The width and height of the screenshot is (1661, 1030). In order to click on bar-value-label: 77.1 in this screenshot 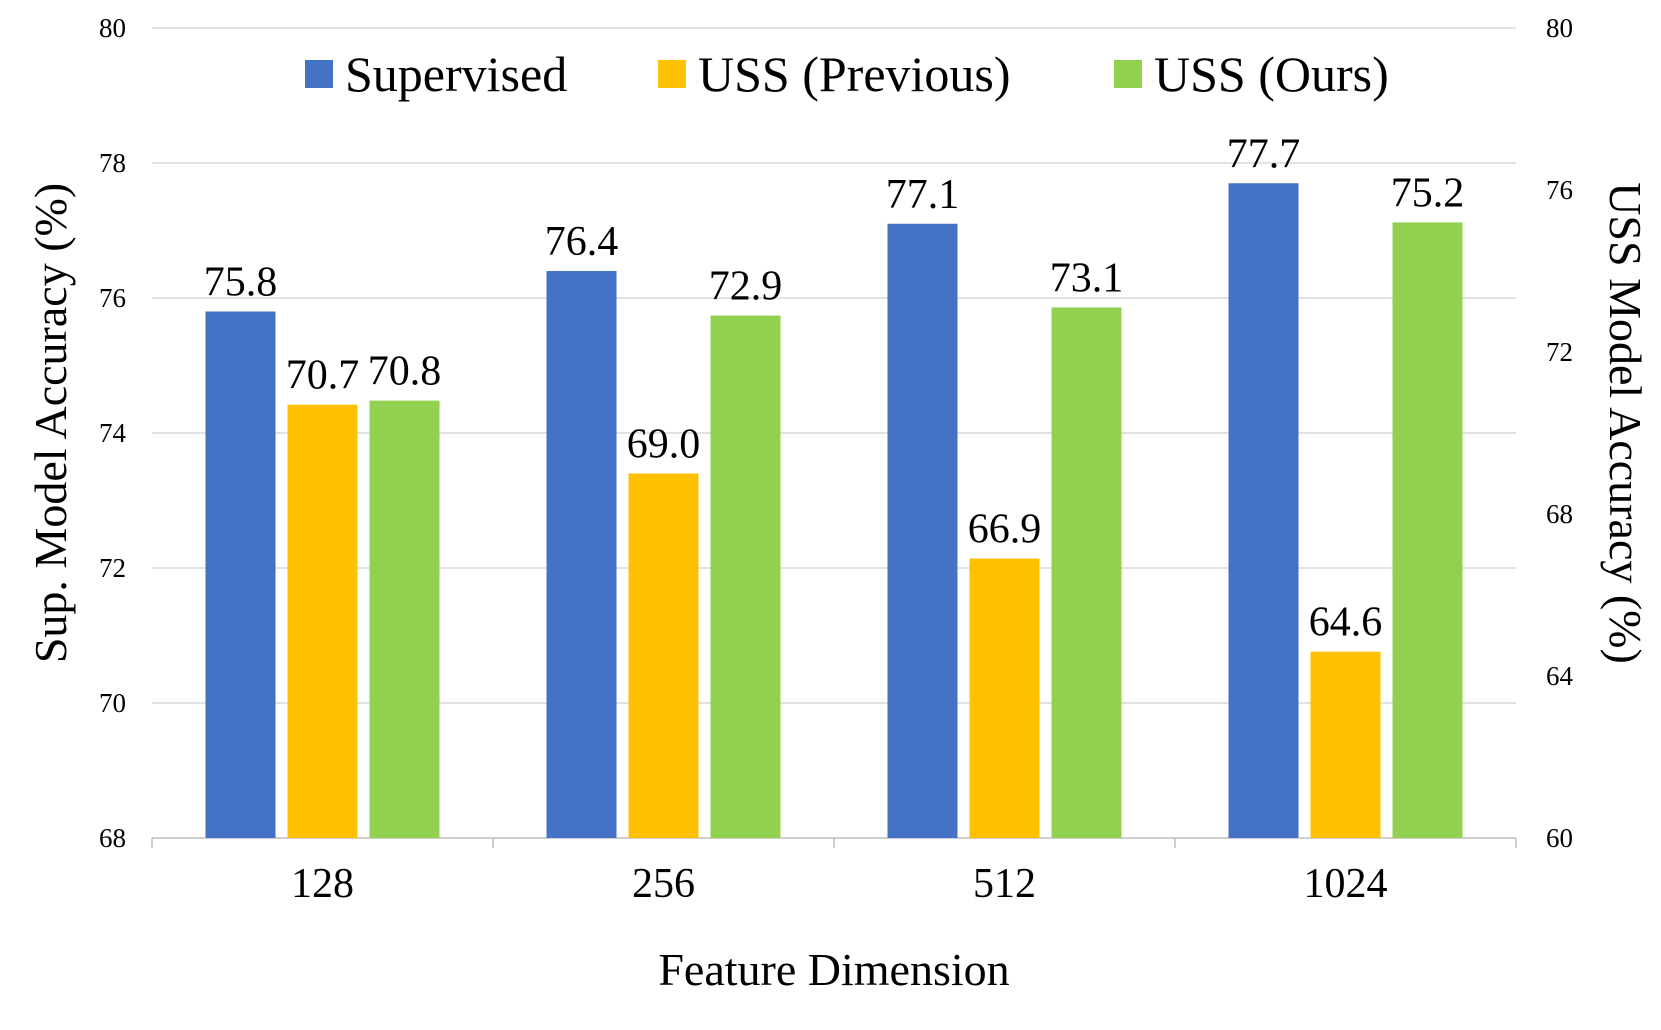, I will do `click(923, 195)`.